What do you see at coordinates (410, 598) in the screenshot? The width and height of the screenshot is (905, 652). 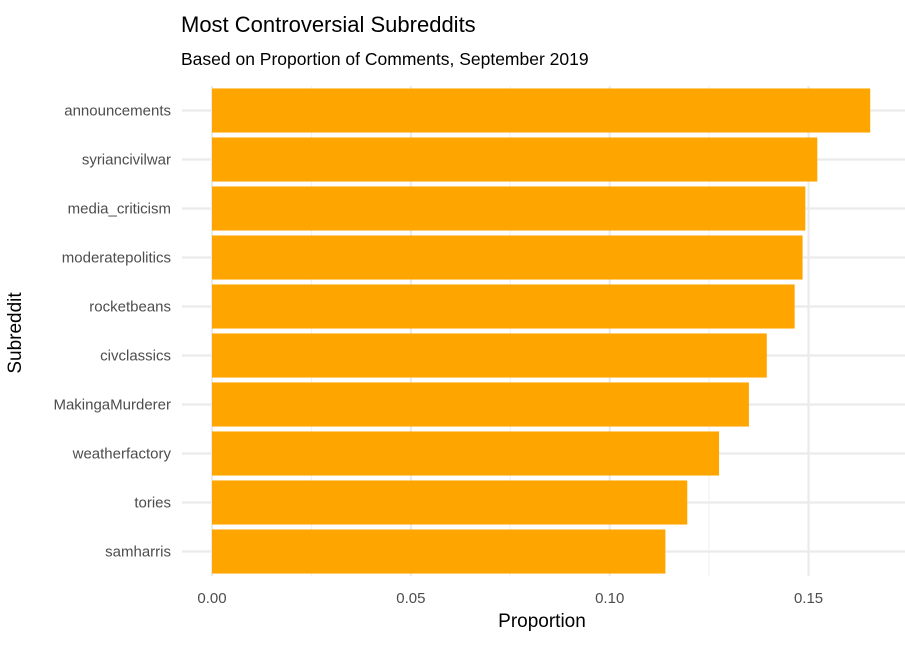 I see `x-tick-label: 0.05` at bounding box center [410, 598].